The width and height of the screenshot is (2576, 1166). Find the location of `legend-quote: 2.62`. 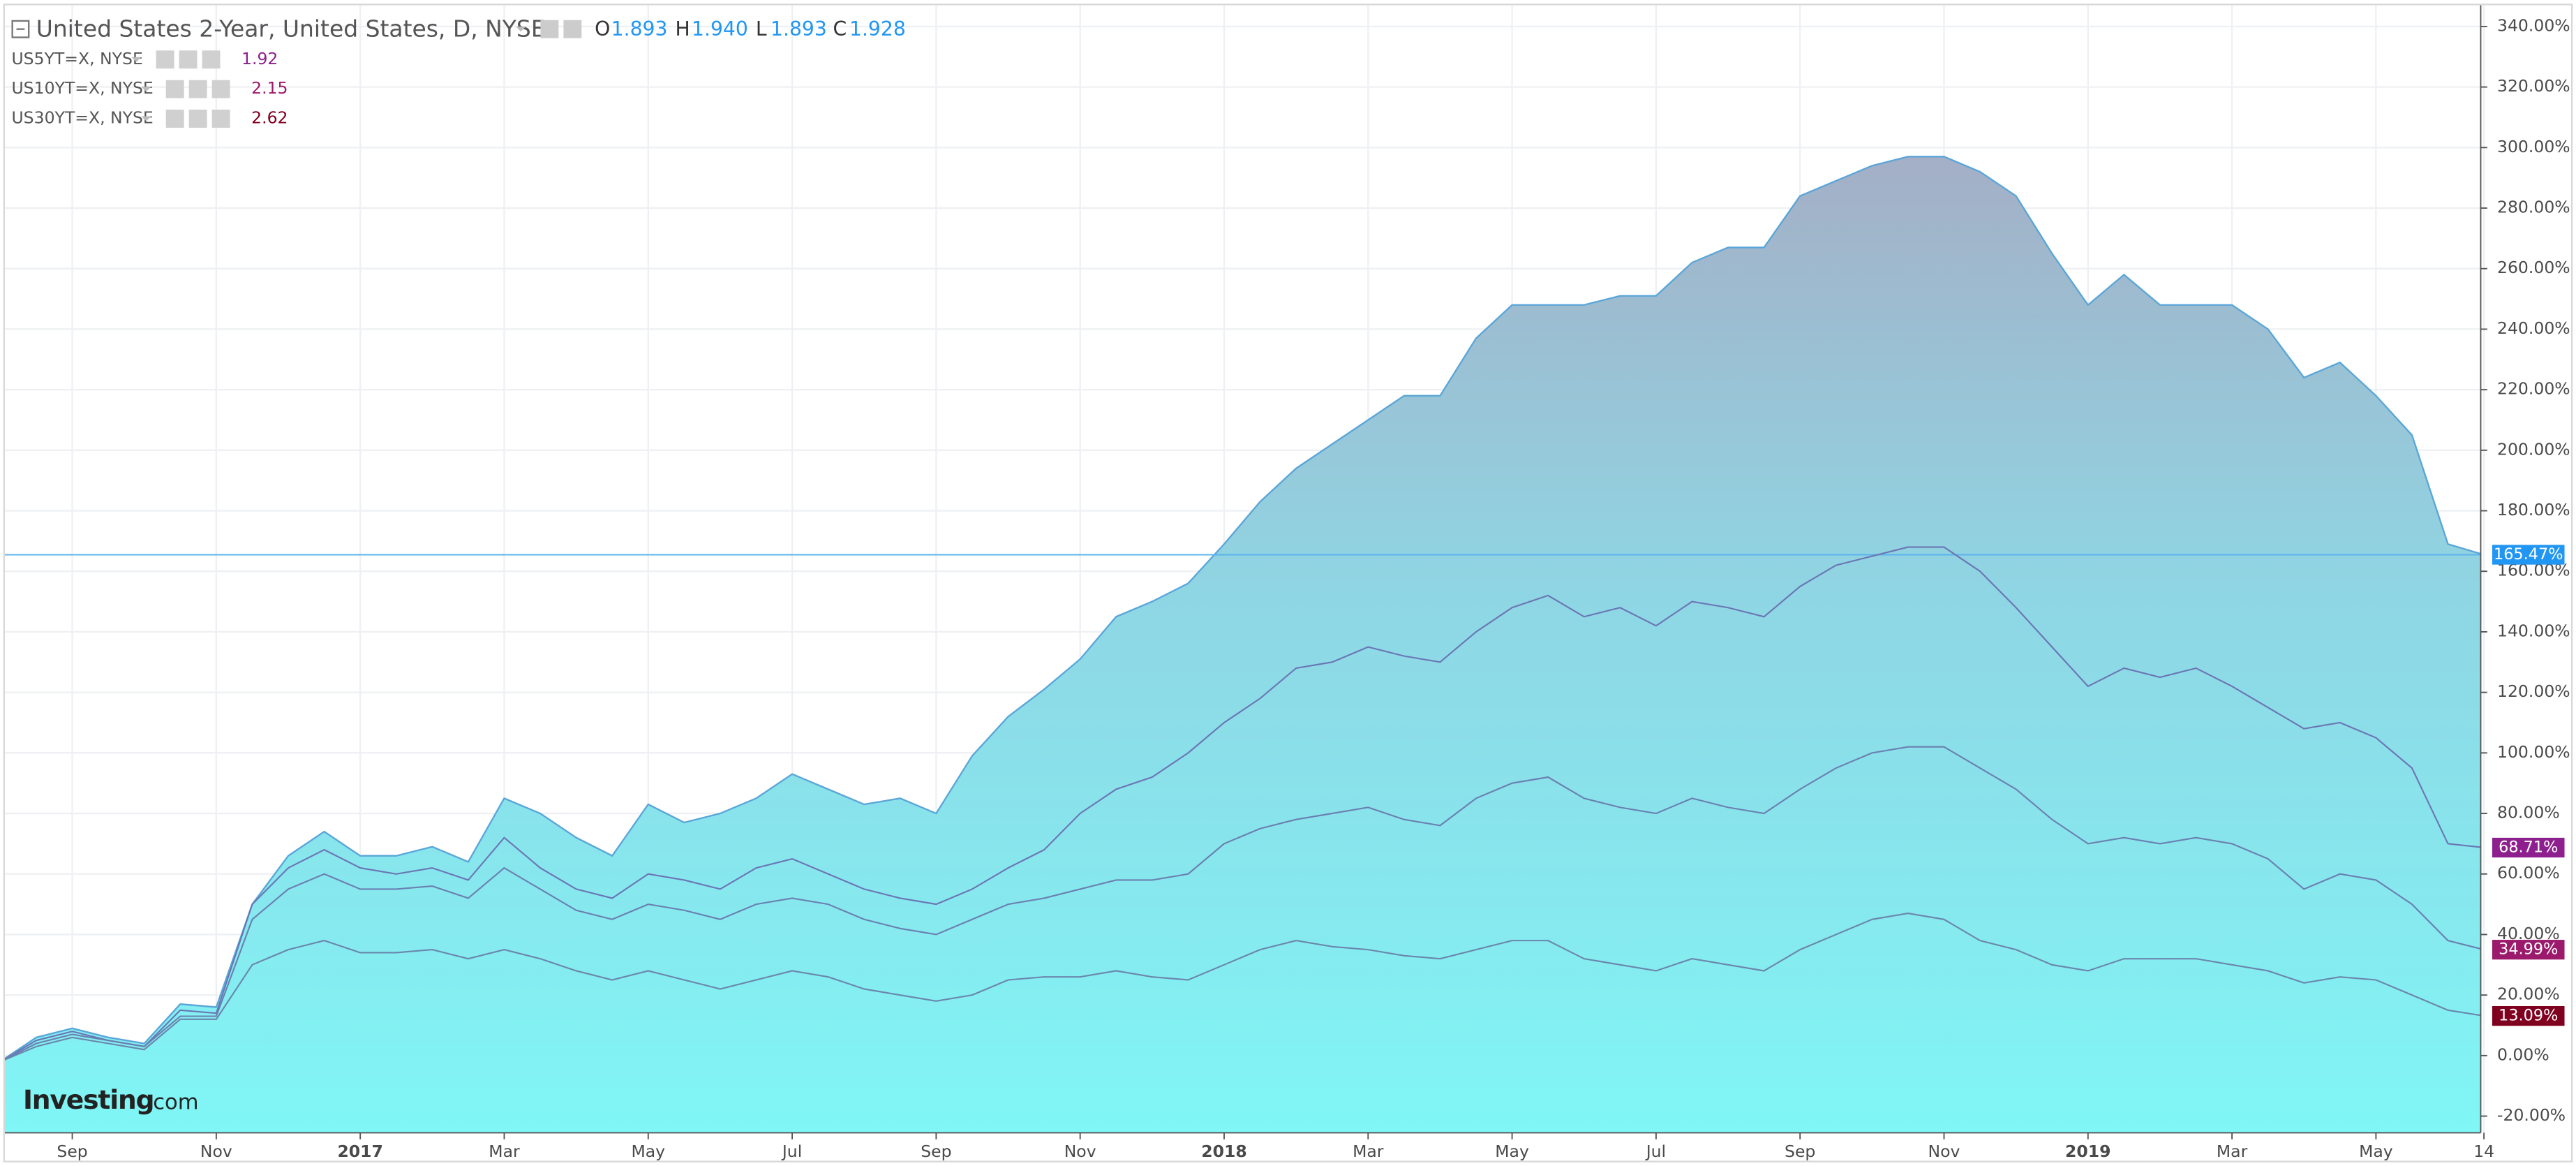

legend-quote: 2.62 is located at coordinates (269, 118).